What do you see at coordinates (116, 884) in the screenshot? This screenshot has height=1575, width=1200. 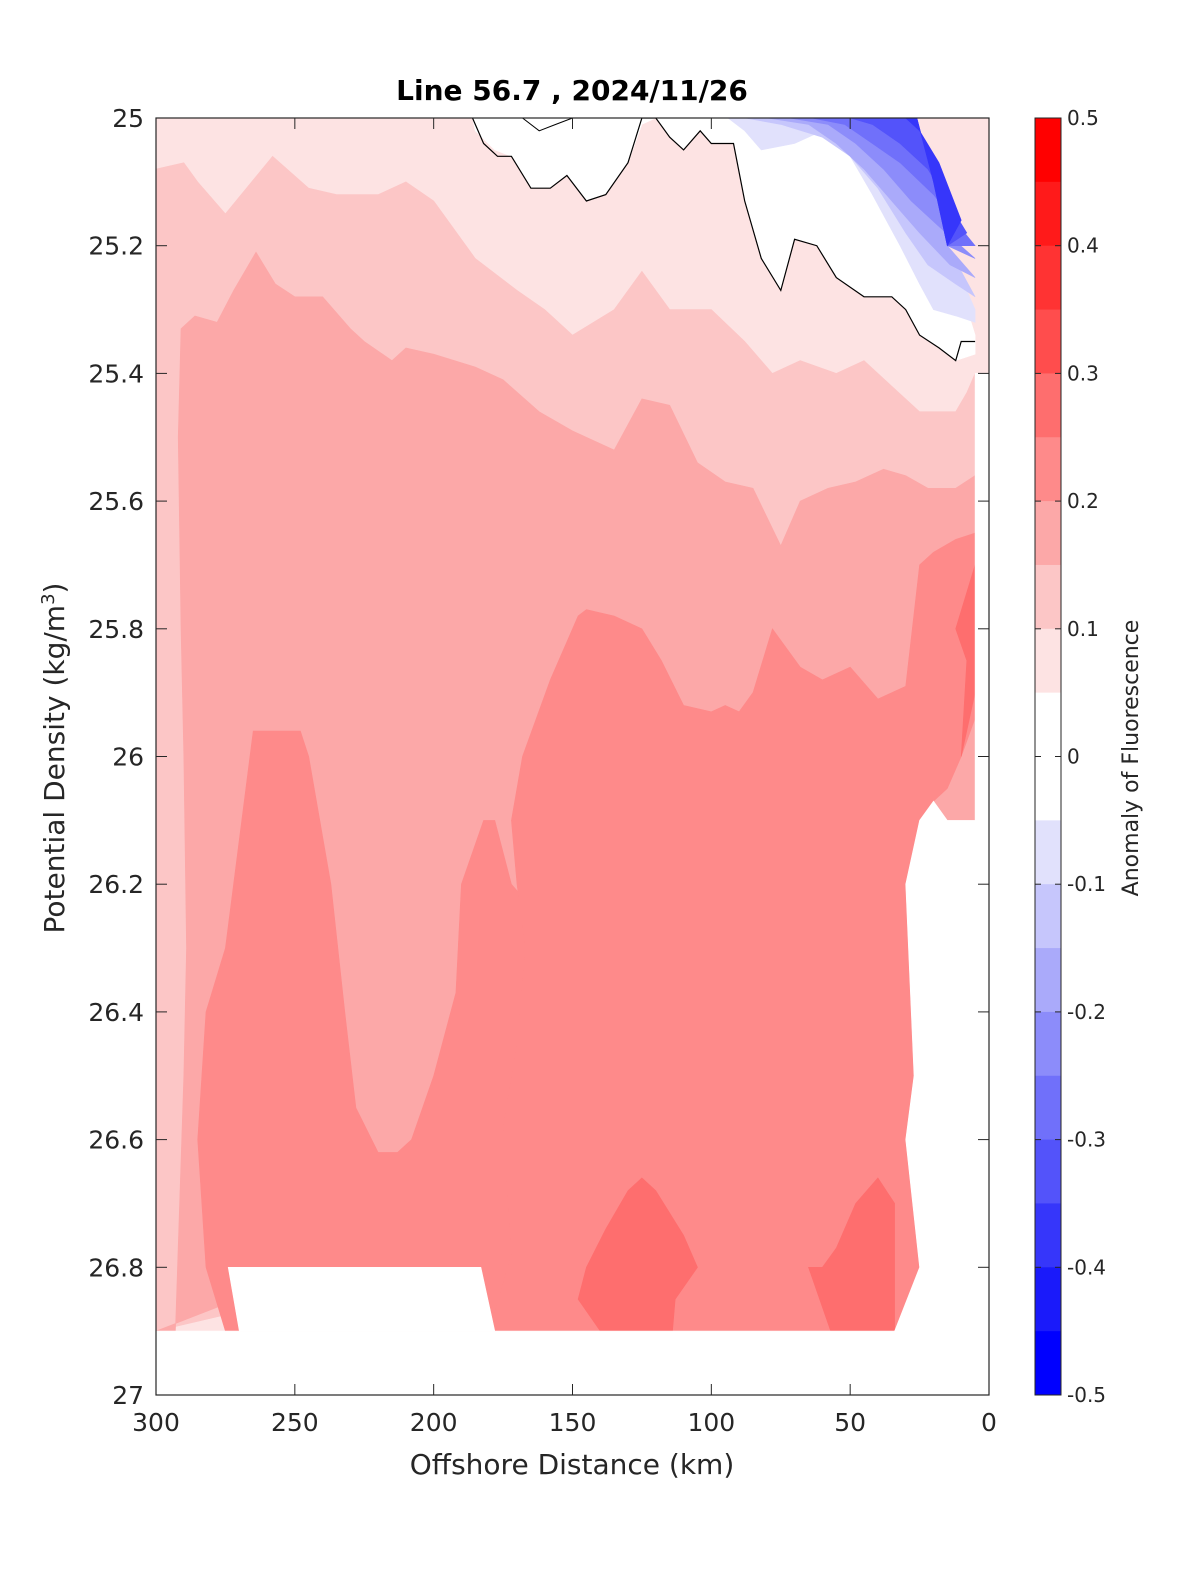 I see `y-tick-label: 26.2` at bounding box center [116, 884].